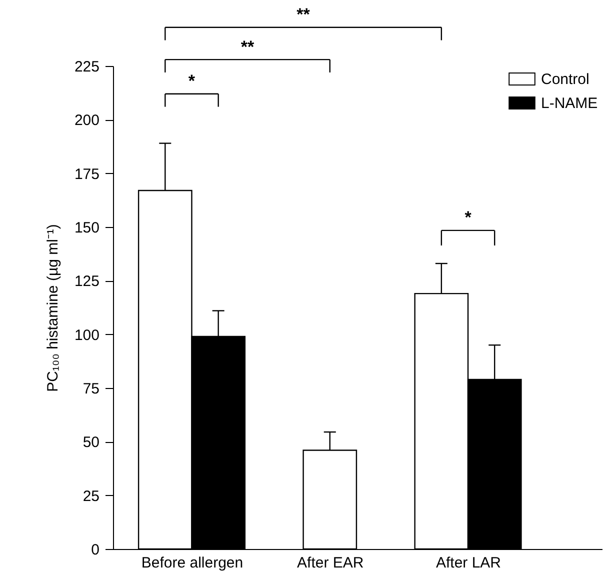 This screenshot has width=613, height=586. I want to click on legend-label: Control, so click(565, 79).